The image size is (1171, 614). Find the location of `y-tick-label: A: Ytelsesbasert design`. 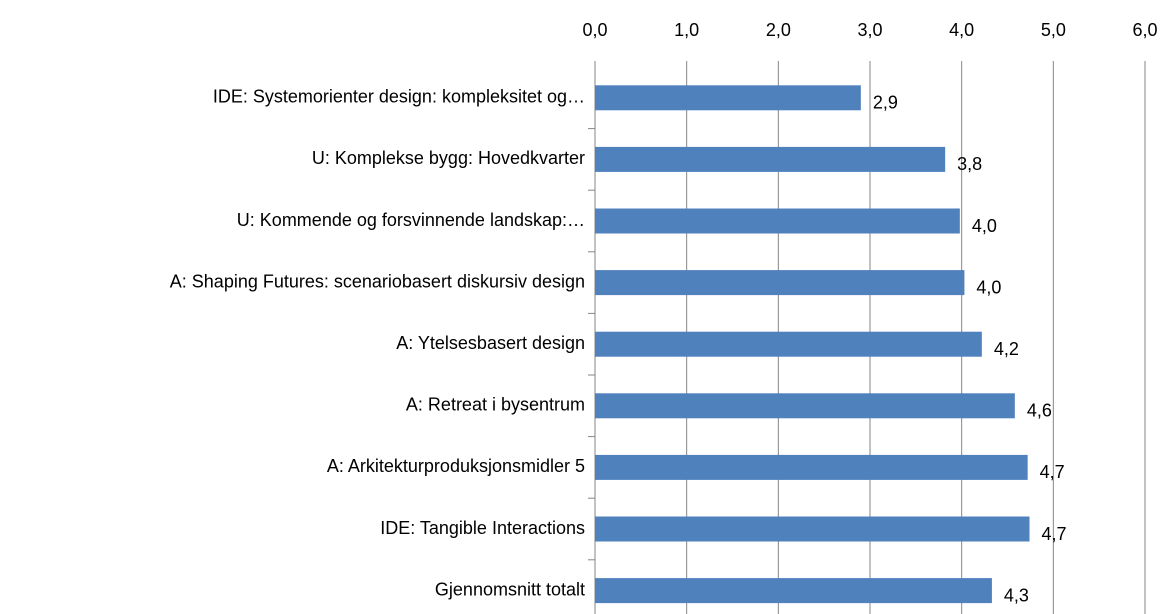

y-tick-label: A: Ytelsesbasert design is located at coordinates (490, 343).